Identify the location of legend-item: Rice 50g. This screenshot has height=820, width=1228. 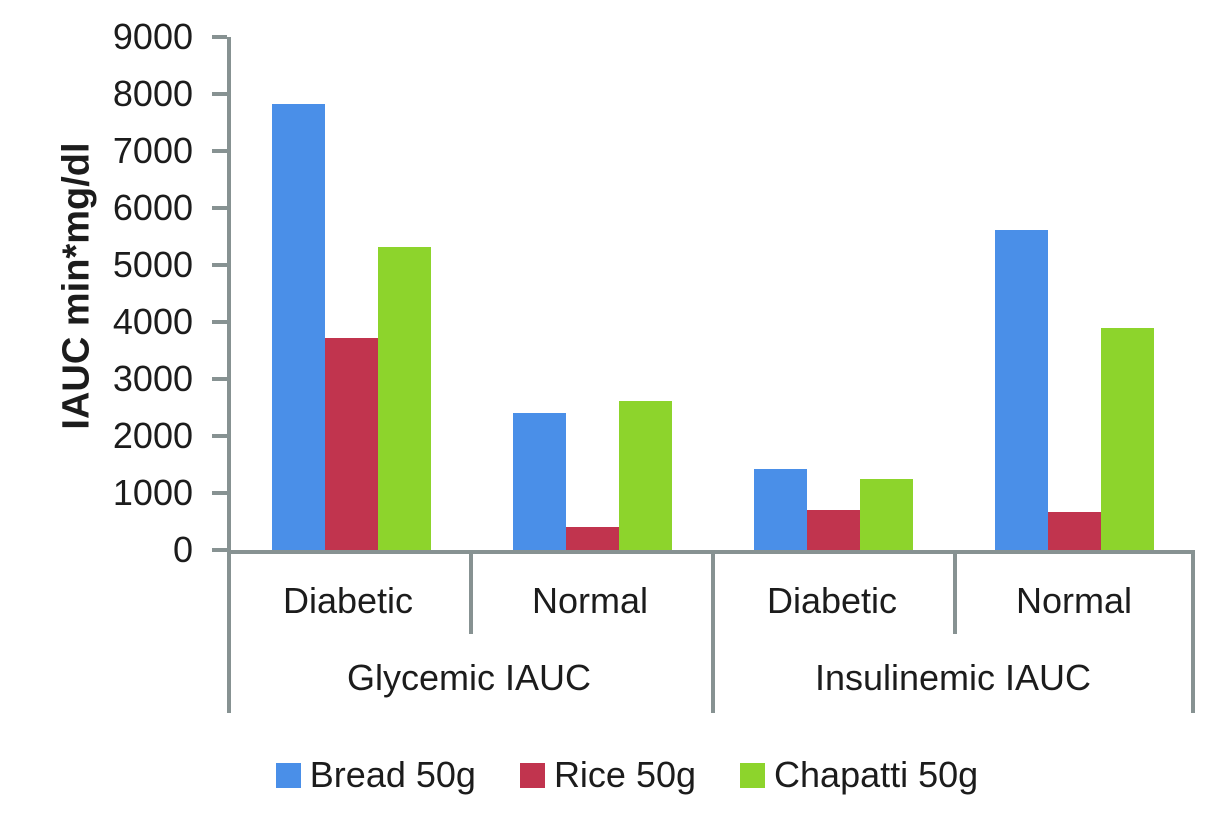
(608, 775).